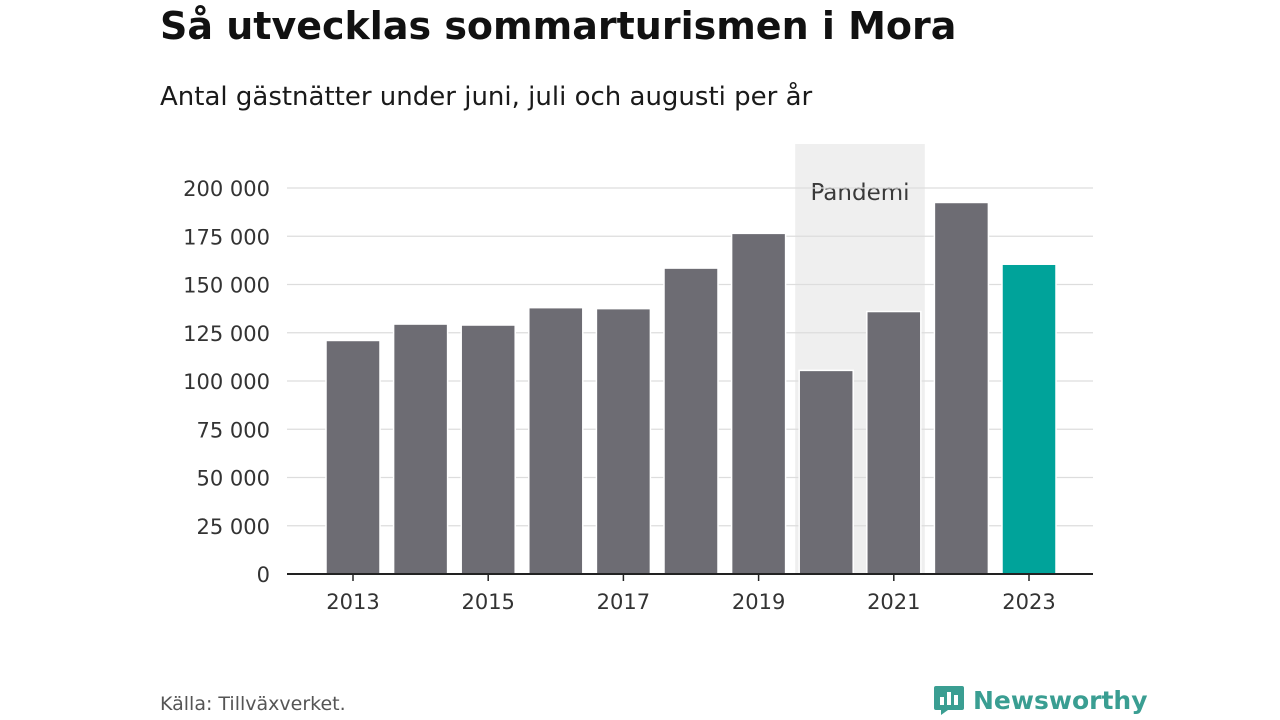  I want to click on y-tick-label: 0, so click(263, 575).